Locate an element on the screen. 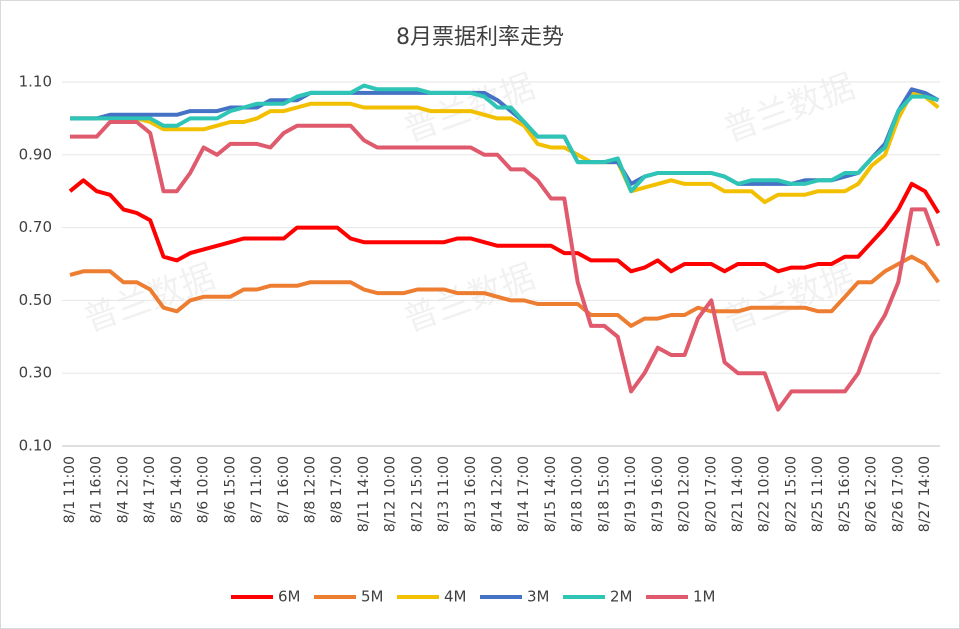 The height and width of the screenshot is (629, 960). x-tick-label: 8/15 14:00 is located at coordinates (551, 494).